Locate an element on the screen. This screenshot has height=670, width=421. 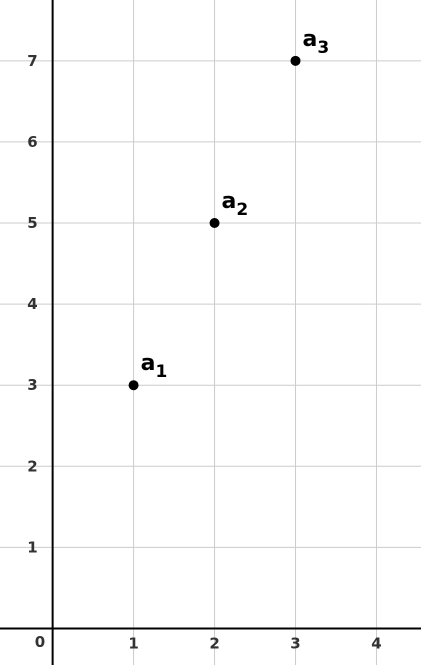
x-tick-label-4: 4 is located at coordinates (376, 644).